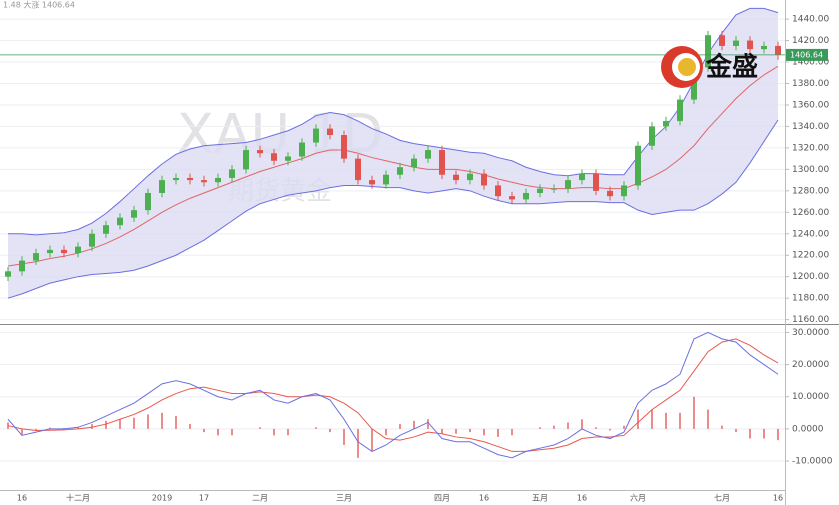  I want to click on x-tick-label: 十二月, so click(78, 498).